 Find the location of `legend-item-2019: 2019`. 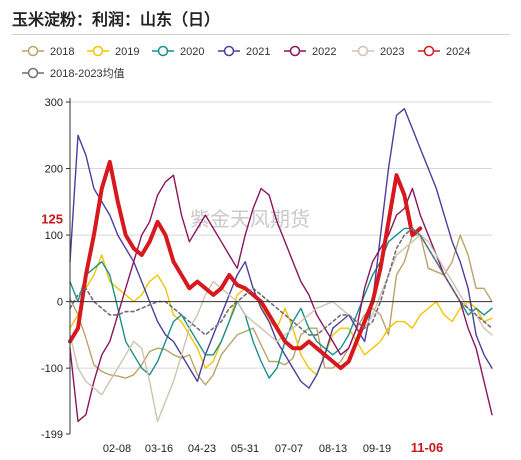

legend-item-2019: 2019 is located at coordinates (113, 51).